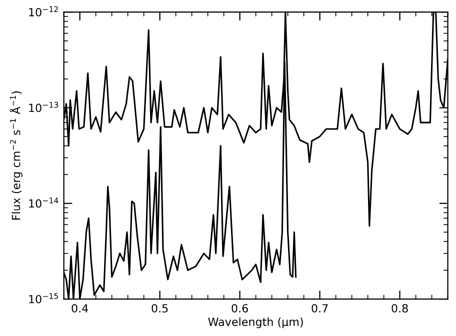 The image size is (456, 336). I want to click on x-tick-label: 0.5, so click(160, 308).